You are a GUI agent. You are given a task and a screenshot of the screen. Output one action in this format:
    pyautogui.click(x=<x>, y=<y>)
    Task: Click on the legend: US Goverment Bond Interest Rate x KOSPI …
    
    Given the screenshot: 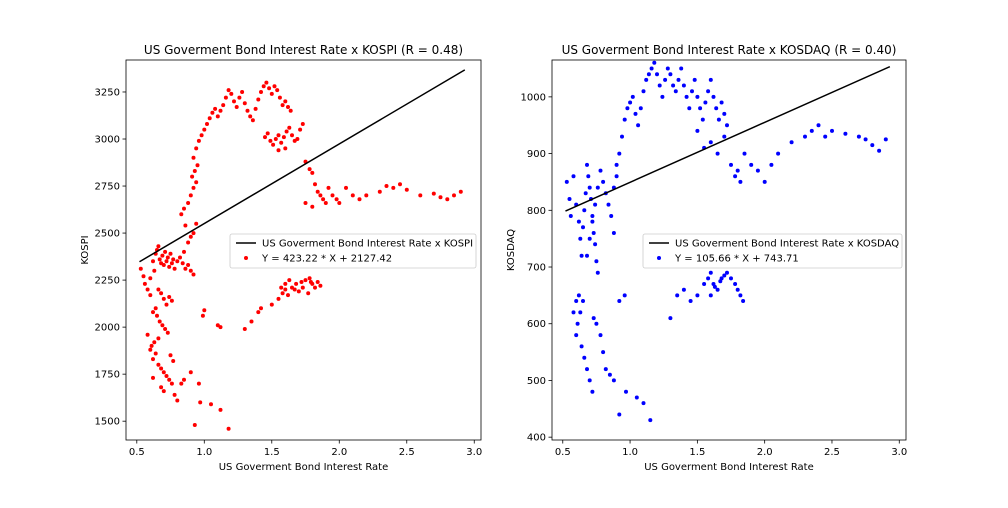 What is the action you would take?
    pyautogui.click(x=353, y=251)
    